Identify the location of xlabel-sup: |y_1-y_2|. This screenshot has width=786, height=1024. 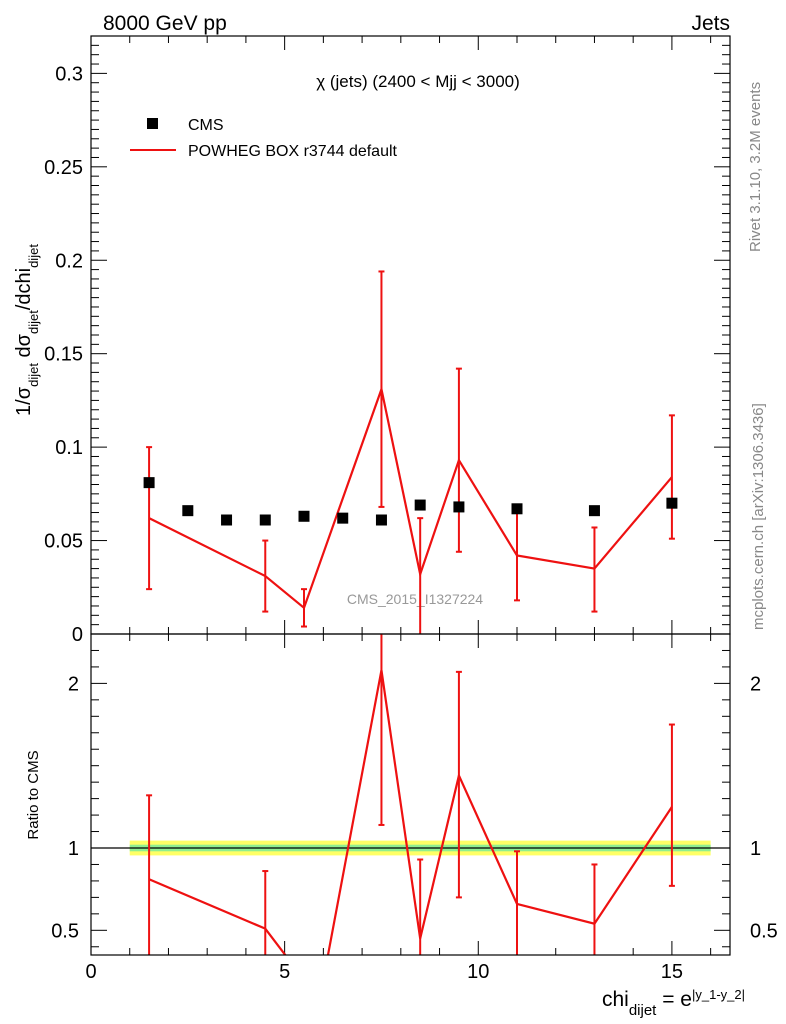
(718, 994).